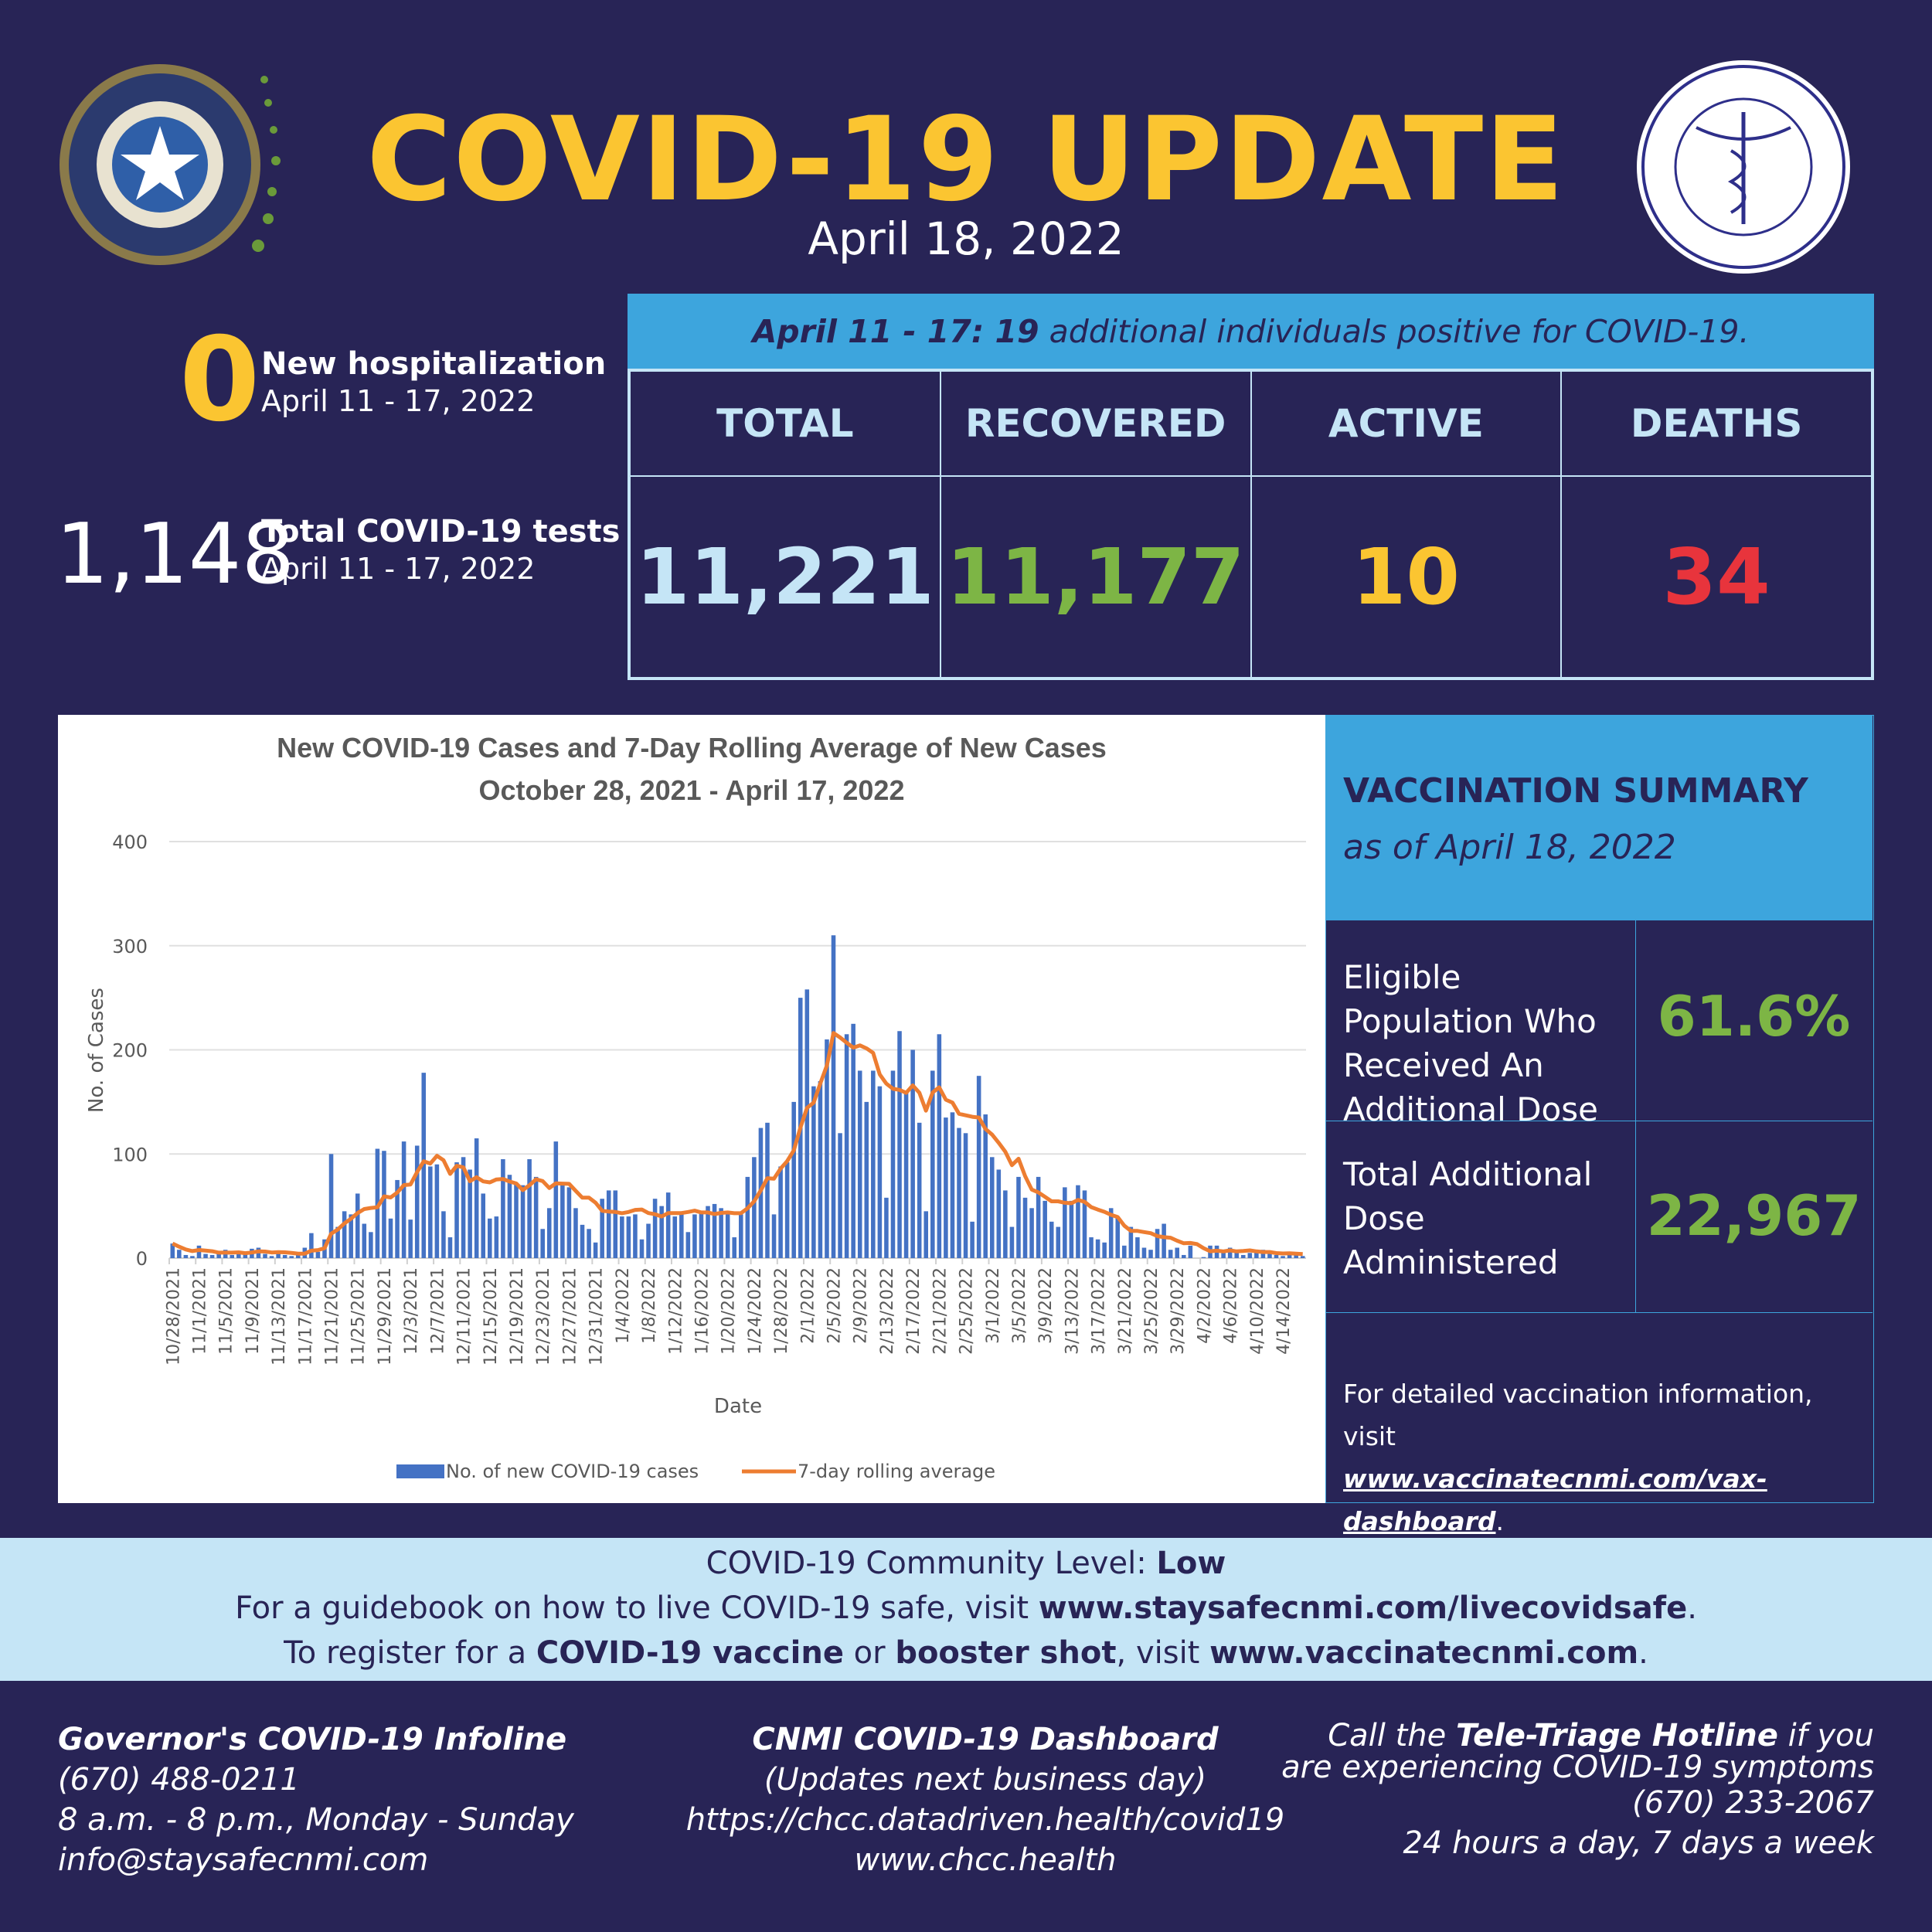 This screenshot has height=1932, width=1932. What do you see at coordinates (985, 1780) in the screenshot?
I see `dashboard-note: (Updates next business day)` at bounding box center [985, 1780].